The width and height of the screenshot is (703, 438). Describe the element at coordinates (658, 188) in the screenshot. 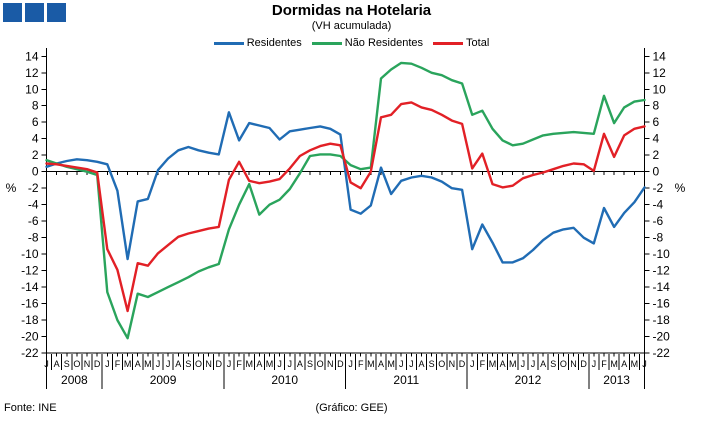

I see `y-tick-label-right: -2` at that location.